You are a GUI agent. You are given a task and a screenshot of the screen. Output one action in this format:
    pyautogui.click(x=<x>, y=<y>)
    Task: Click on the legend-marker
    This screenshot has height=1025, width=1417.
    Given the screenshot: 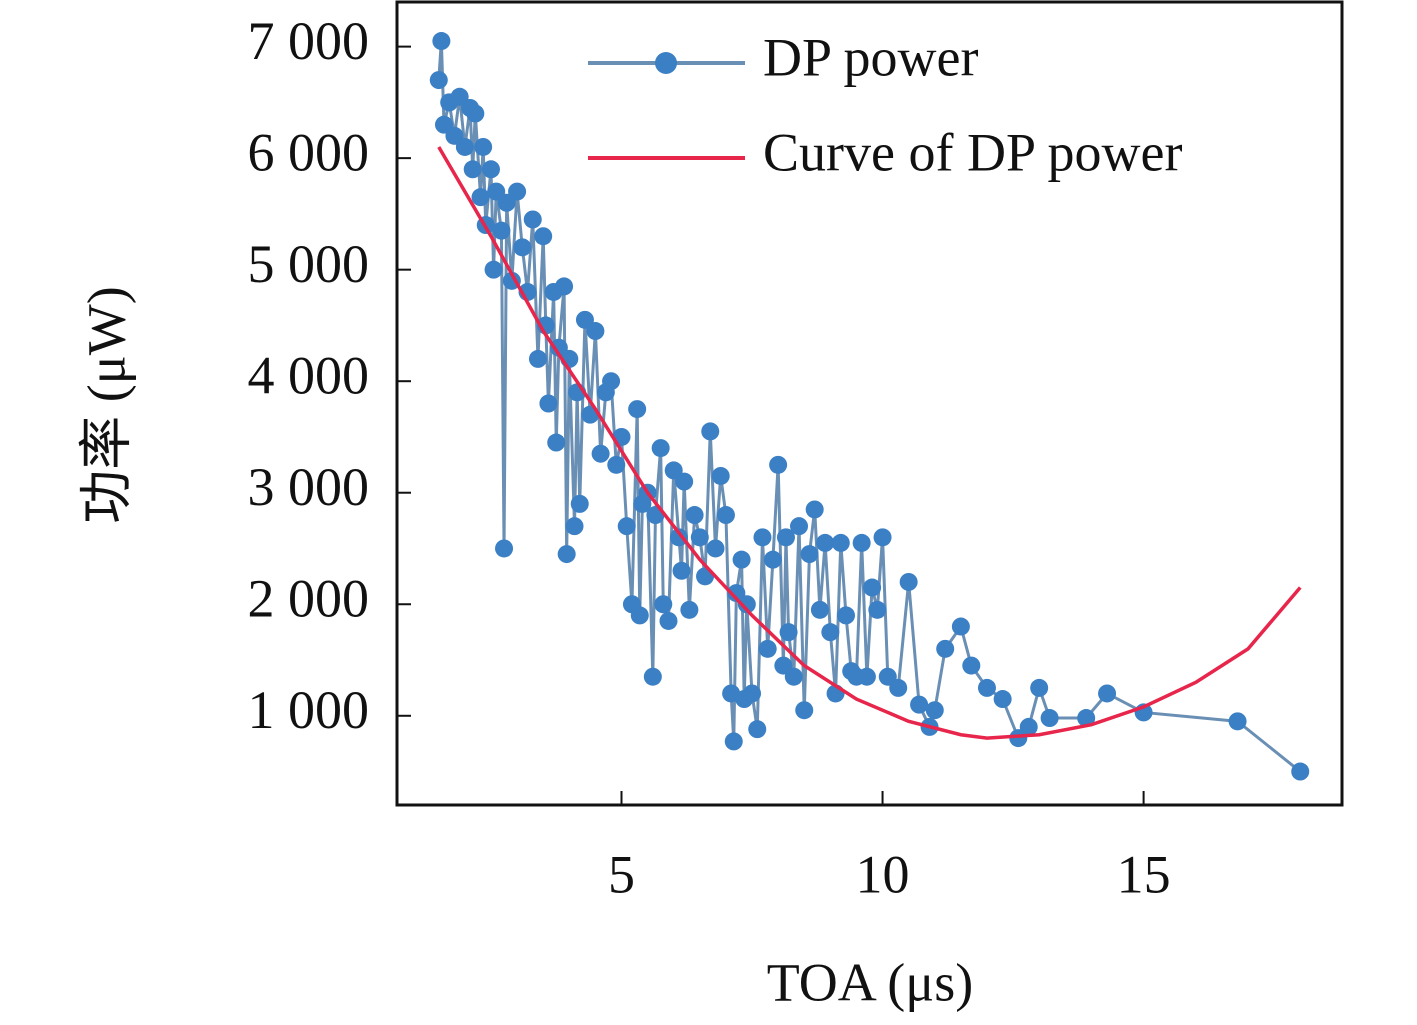 What is the action you would take?
    pyautogui.click(x=666, y=63)
    